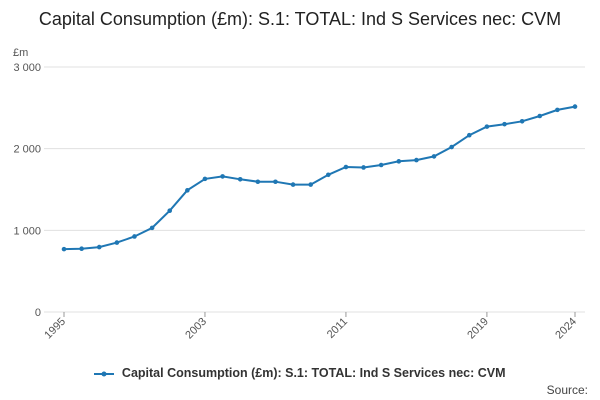 The height and width of the screenshot is (400, 600). What do you see at coordinates (258, 182) in the screenshot?
I see `data-point-2006` at bounding box center [258, 182].